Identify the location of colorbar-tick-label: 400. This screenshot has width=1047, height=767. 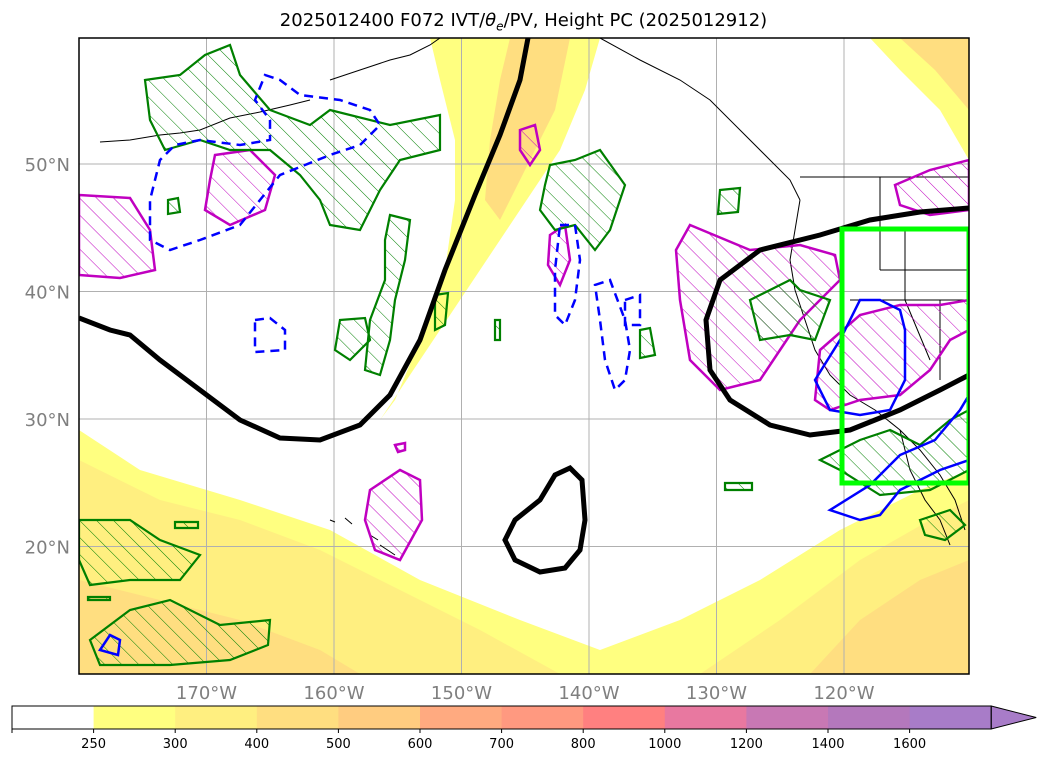
(256, 744).